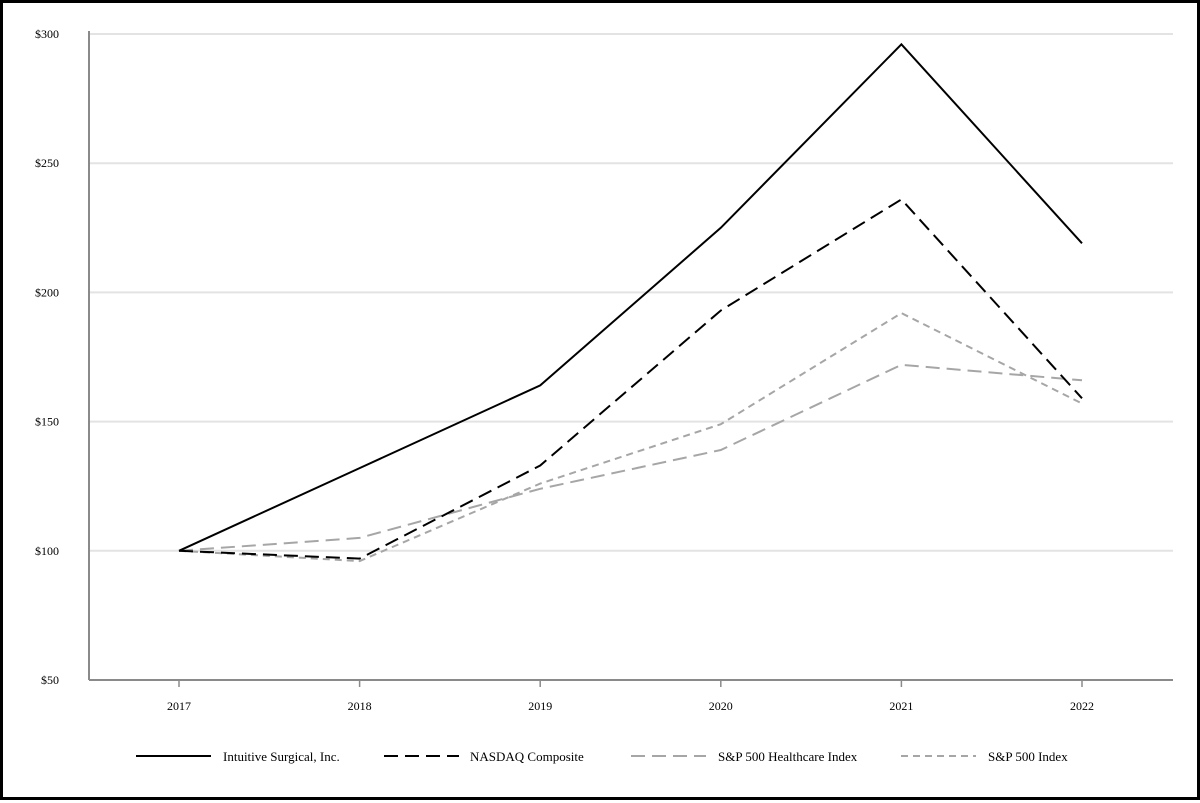  Describe the element at coordinates (47, 292) in the screenshot. I see `y-tick-label: $200` at that location.